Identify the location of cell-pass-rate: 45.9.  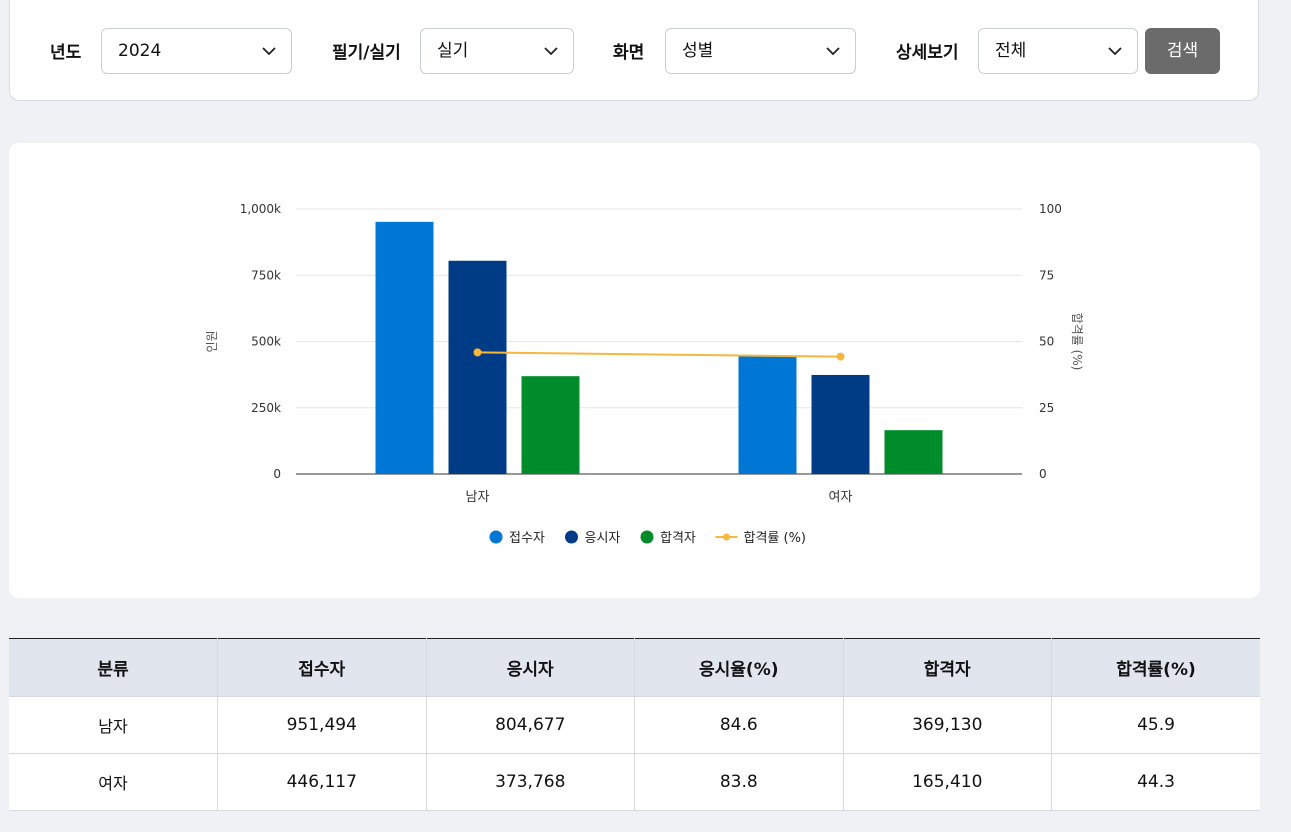
(1155, 725).